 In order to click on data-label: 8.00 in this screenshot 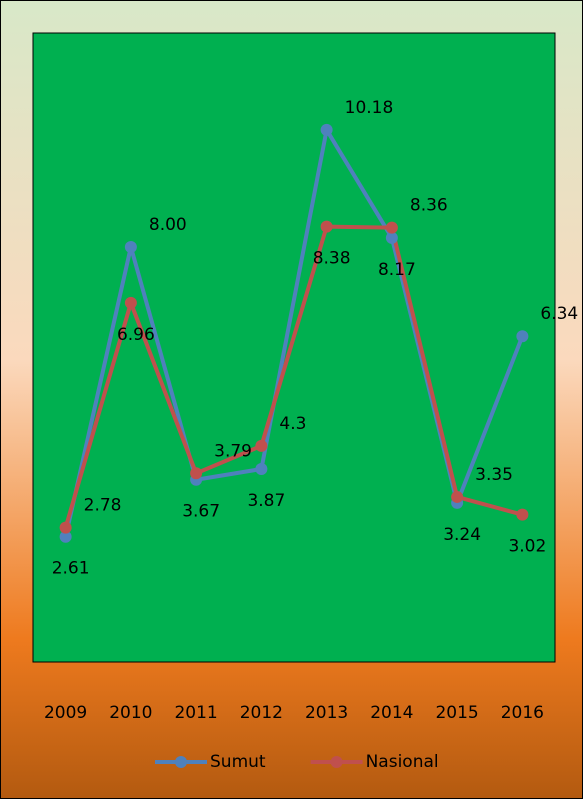, I will do `click(168, 225)`.